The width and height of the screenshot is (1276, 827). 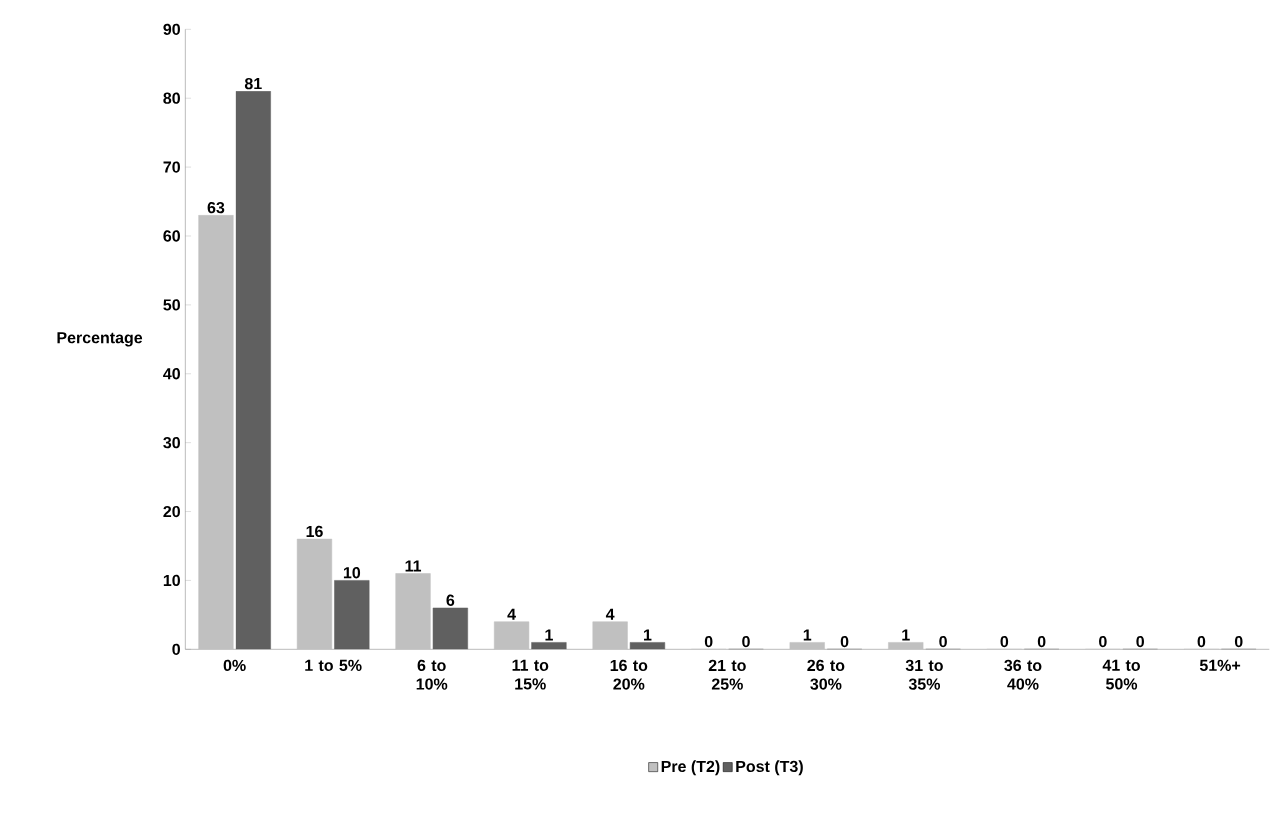 What do you see at coordinates (171, 512) in the screenshot?
I see `y-tick-label: 20` at bounding box center [171, 512].